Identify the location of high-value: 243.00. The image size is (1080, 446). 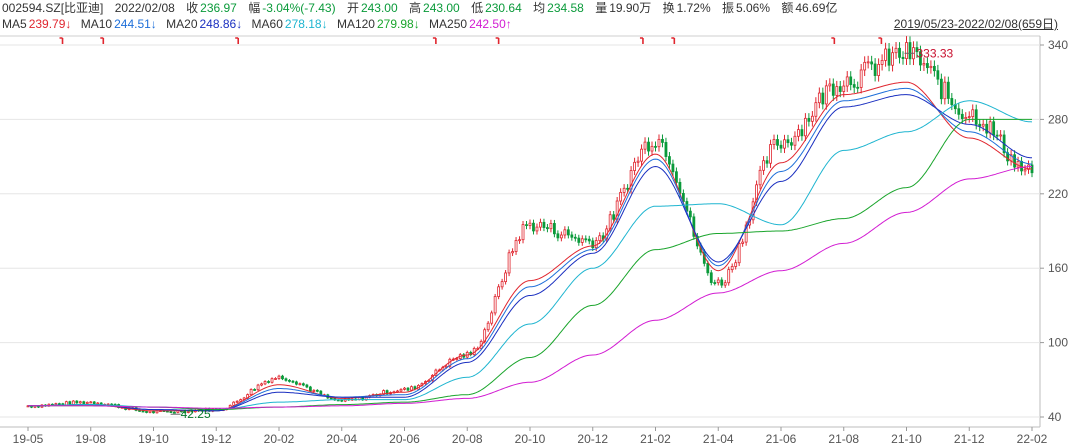
(441, 8).